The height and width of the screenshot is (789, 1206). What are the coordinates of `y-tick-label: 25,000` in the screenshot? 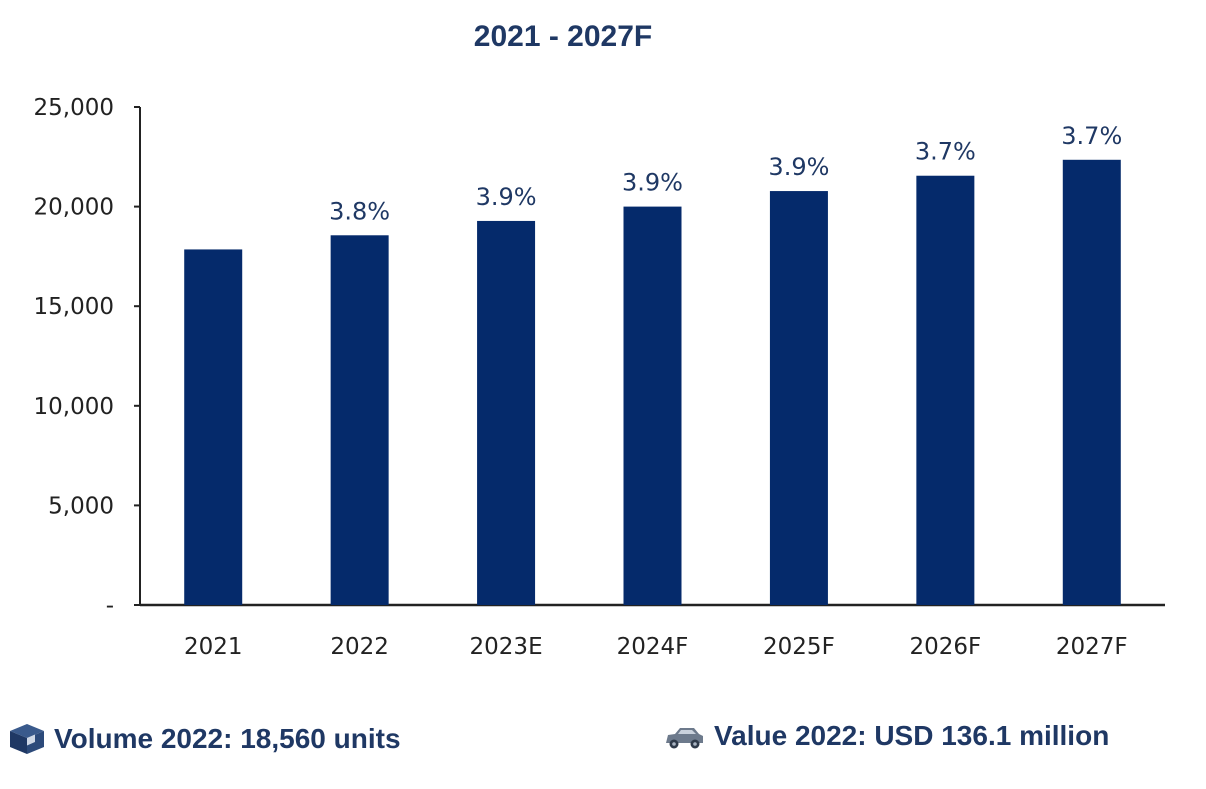 It's located at (74, 108).